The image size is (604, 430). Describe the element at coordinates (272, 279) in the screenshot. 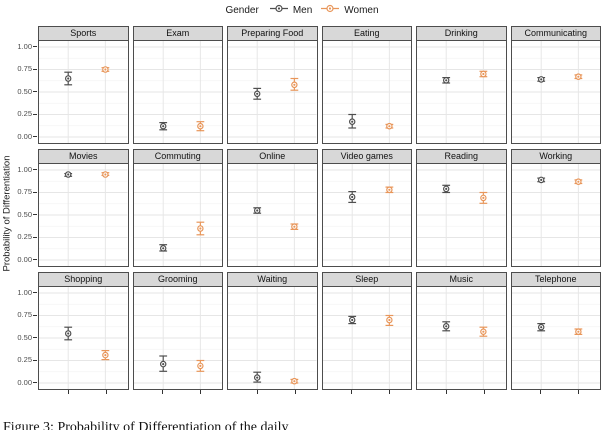

I see `facet-title: Waiting` at that location.